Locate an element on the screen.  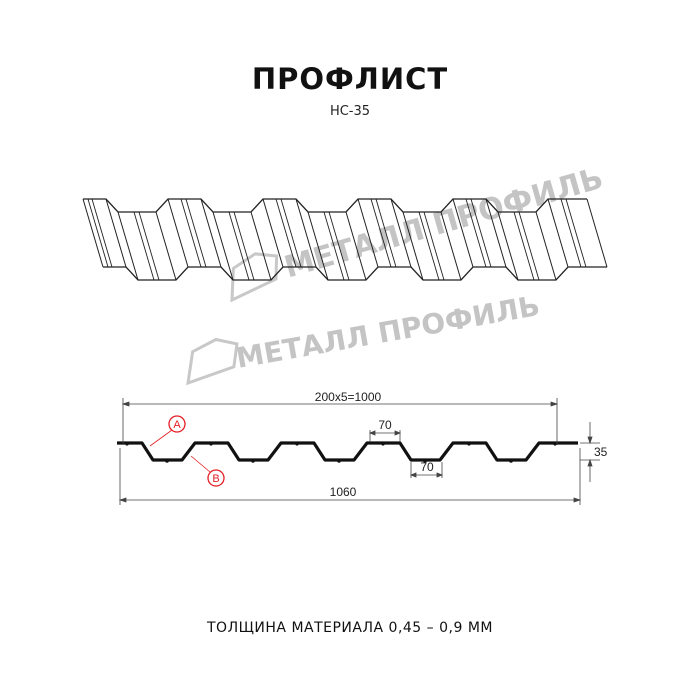
callout-a: A is located at coordinates (167, 431).